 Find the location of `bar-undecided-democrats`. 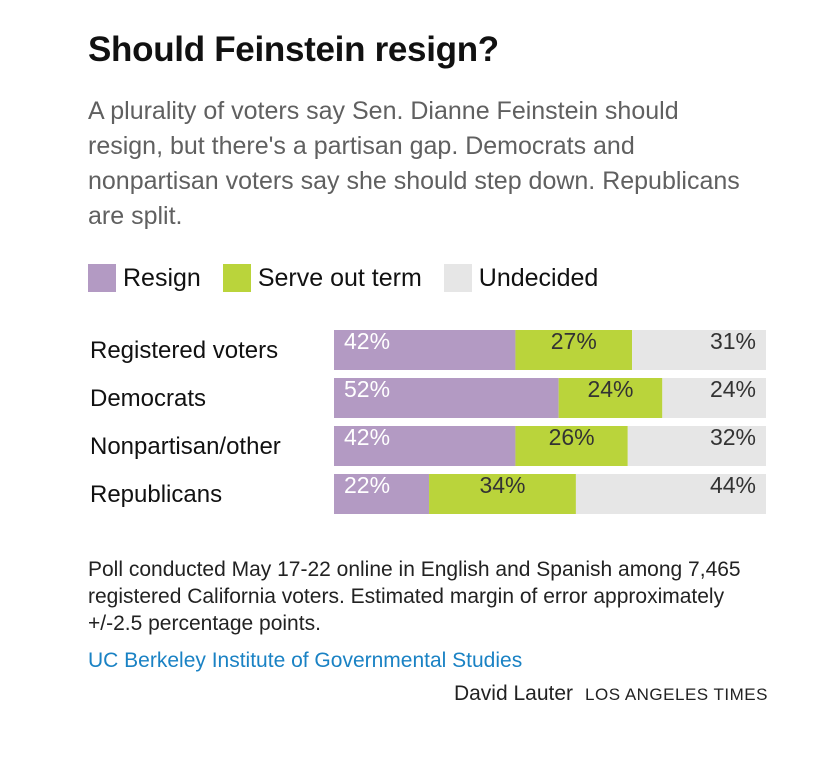

bar-undecided-democrats is located at coordinates (714, 398).